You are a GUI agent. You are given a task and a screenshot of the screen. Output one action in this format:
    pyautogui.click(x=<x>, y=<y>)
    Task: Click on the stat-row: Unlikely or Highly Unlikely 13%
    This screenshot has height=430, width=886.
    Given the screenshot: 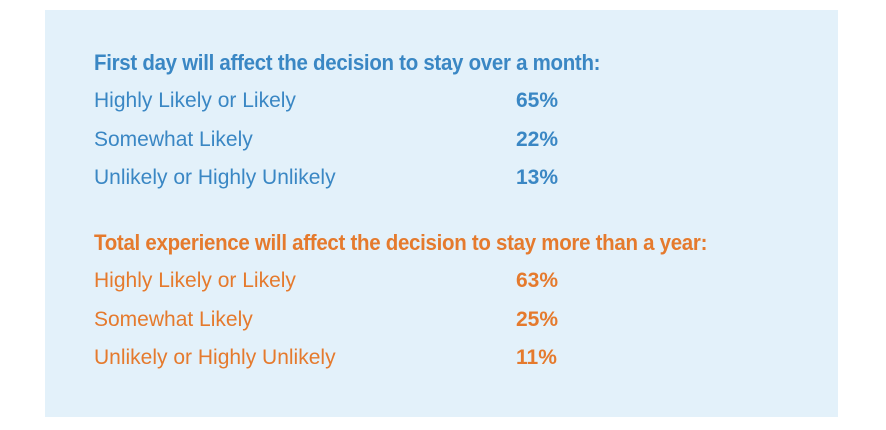 What is the action you would take?
    pyautogui.click(x=464, y=183)
    